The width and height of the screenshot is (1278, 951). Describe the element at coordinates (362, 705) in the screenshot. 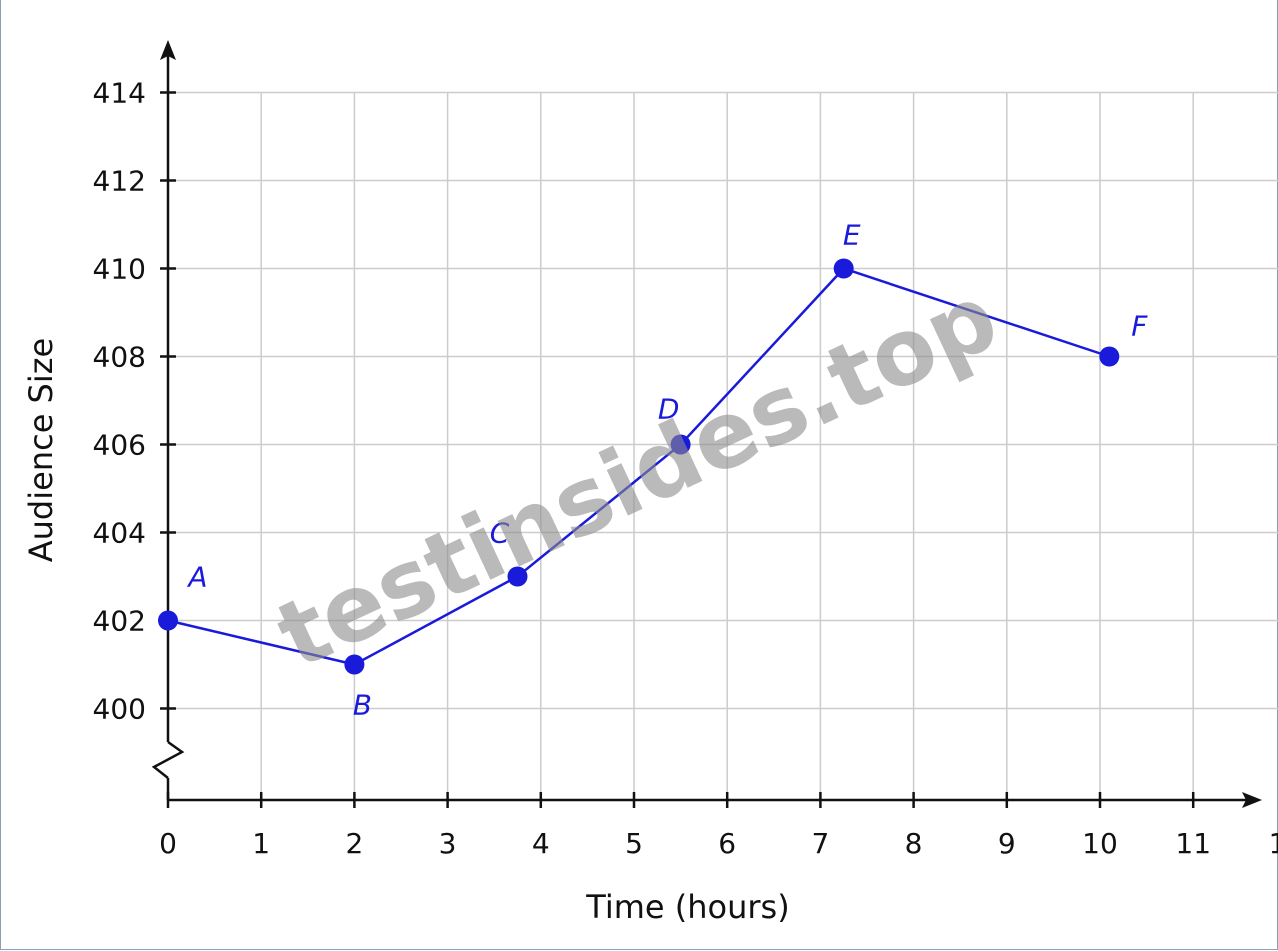

I see `point-label-b: B` at that location.